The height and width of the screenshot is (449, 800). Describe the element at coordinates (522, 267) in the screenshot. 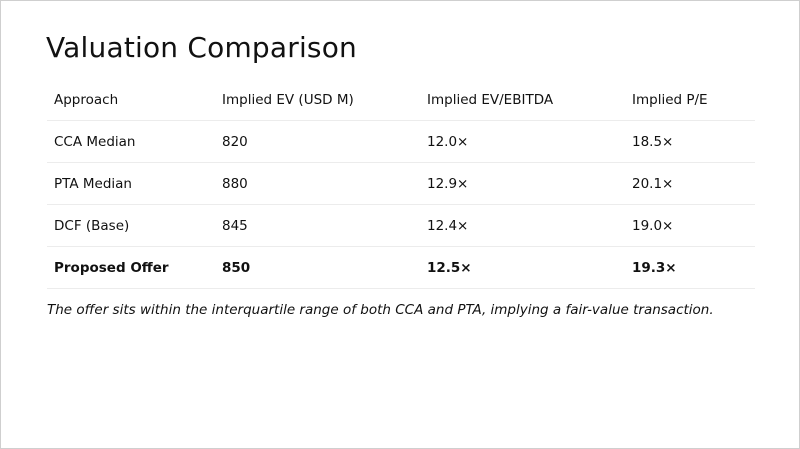

I see `cell-implied-ev-ebitda: 12.5×` at that location.